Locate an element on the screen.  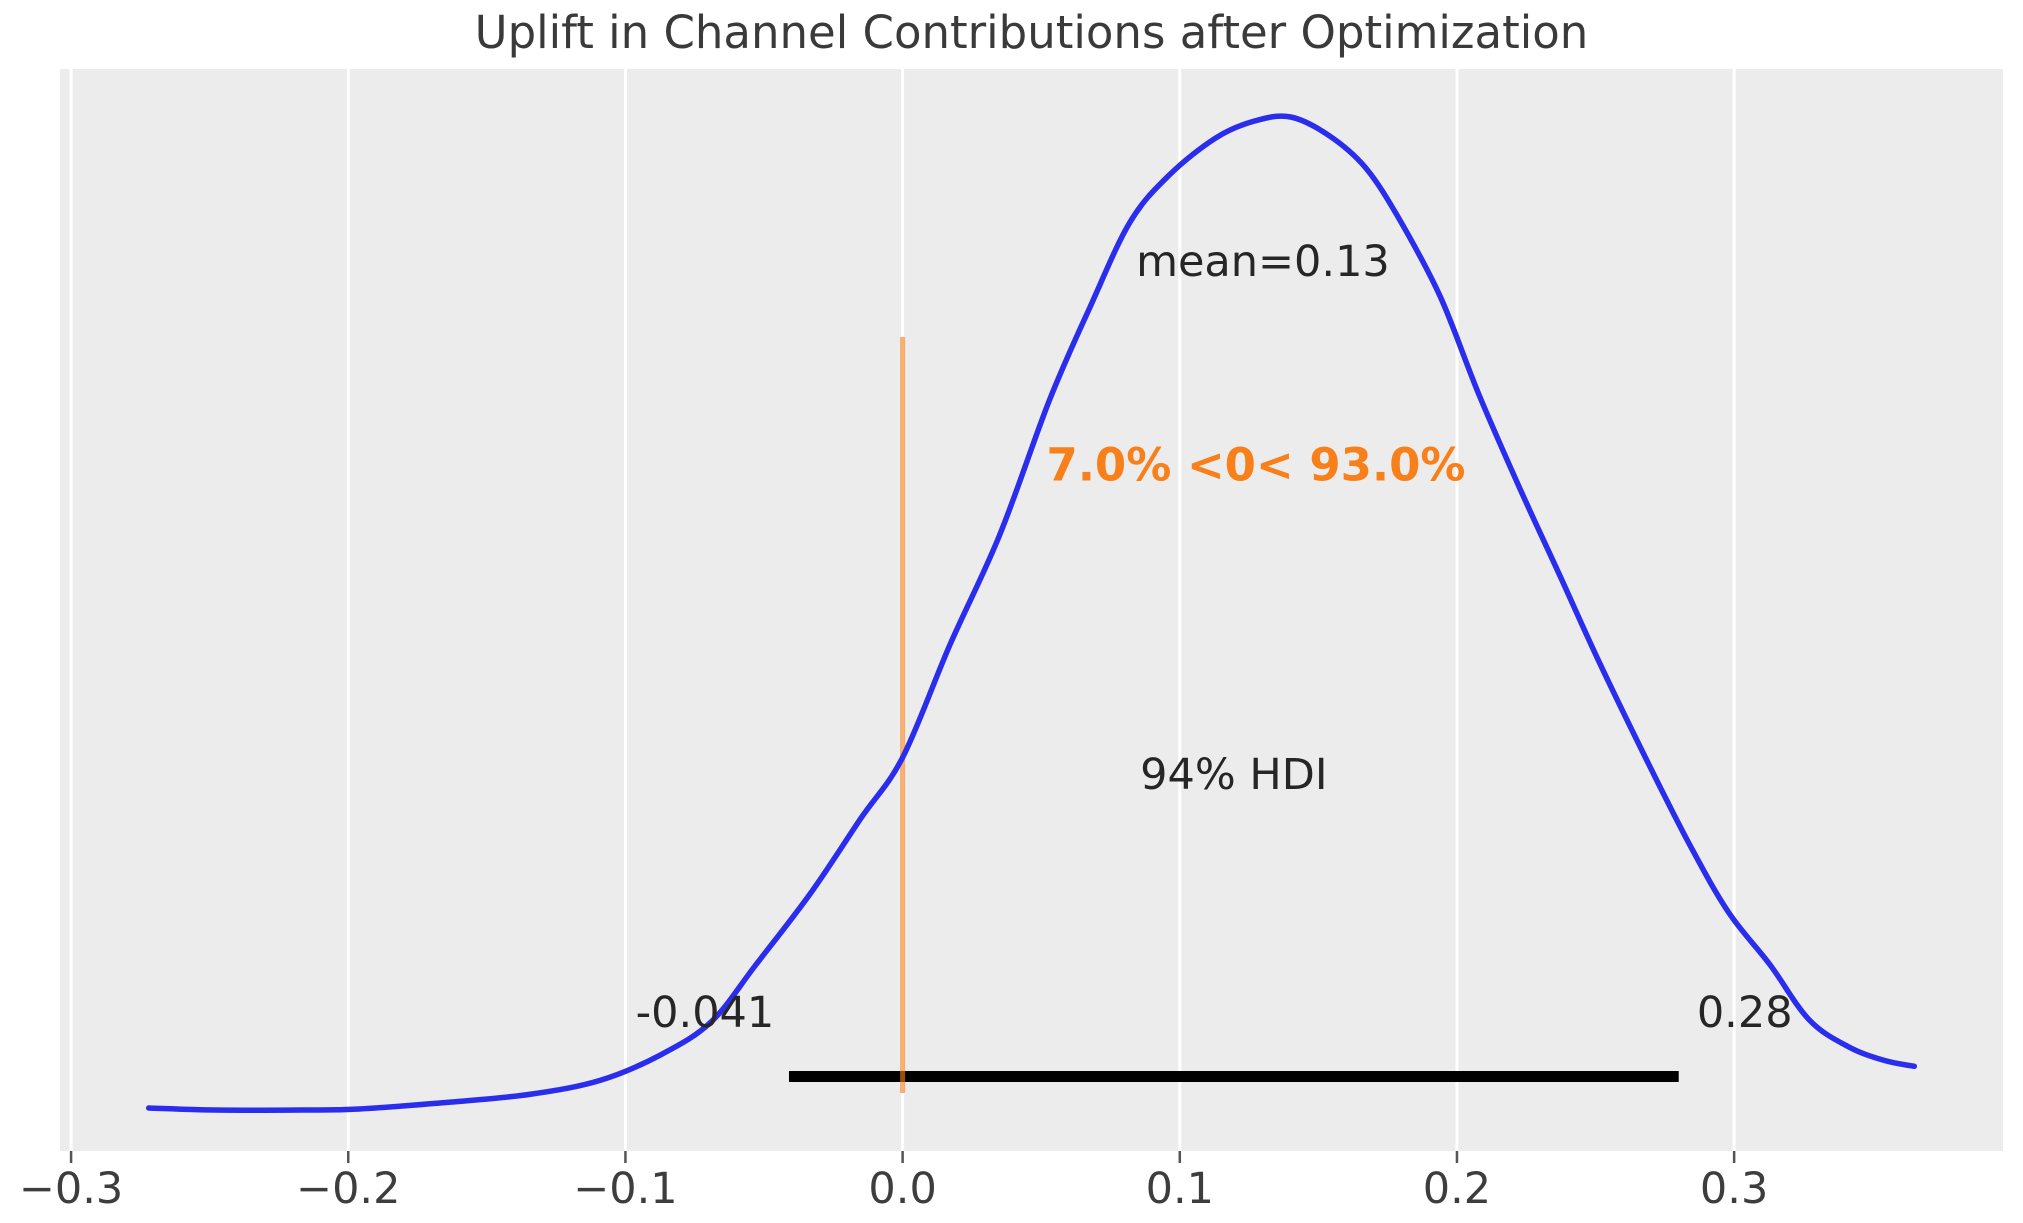
hdi-upper-value: 0.28 is located at coordinates (1744, 1013).